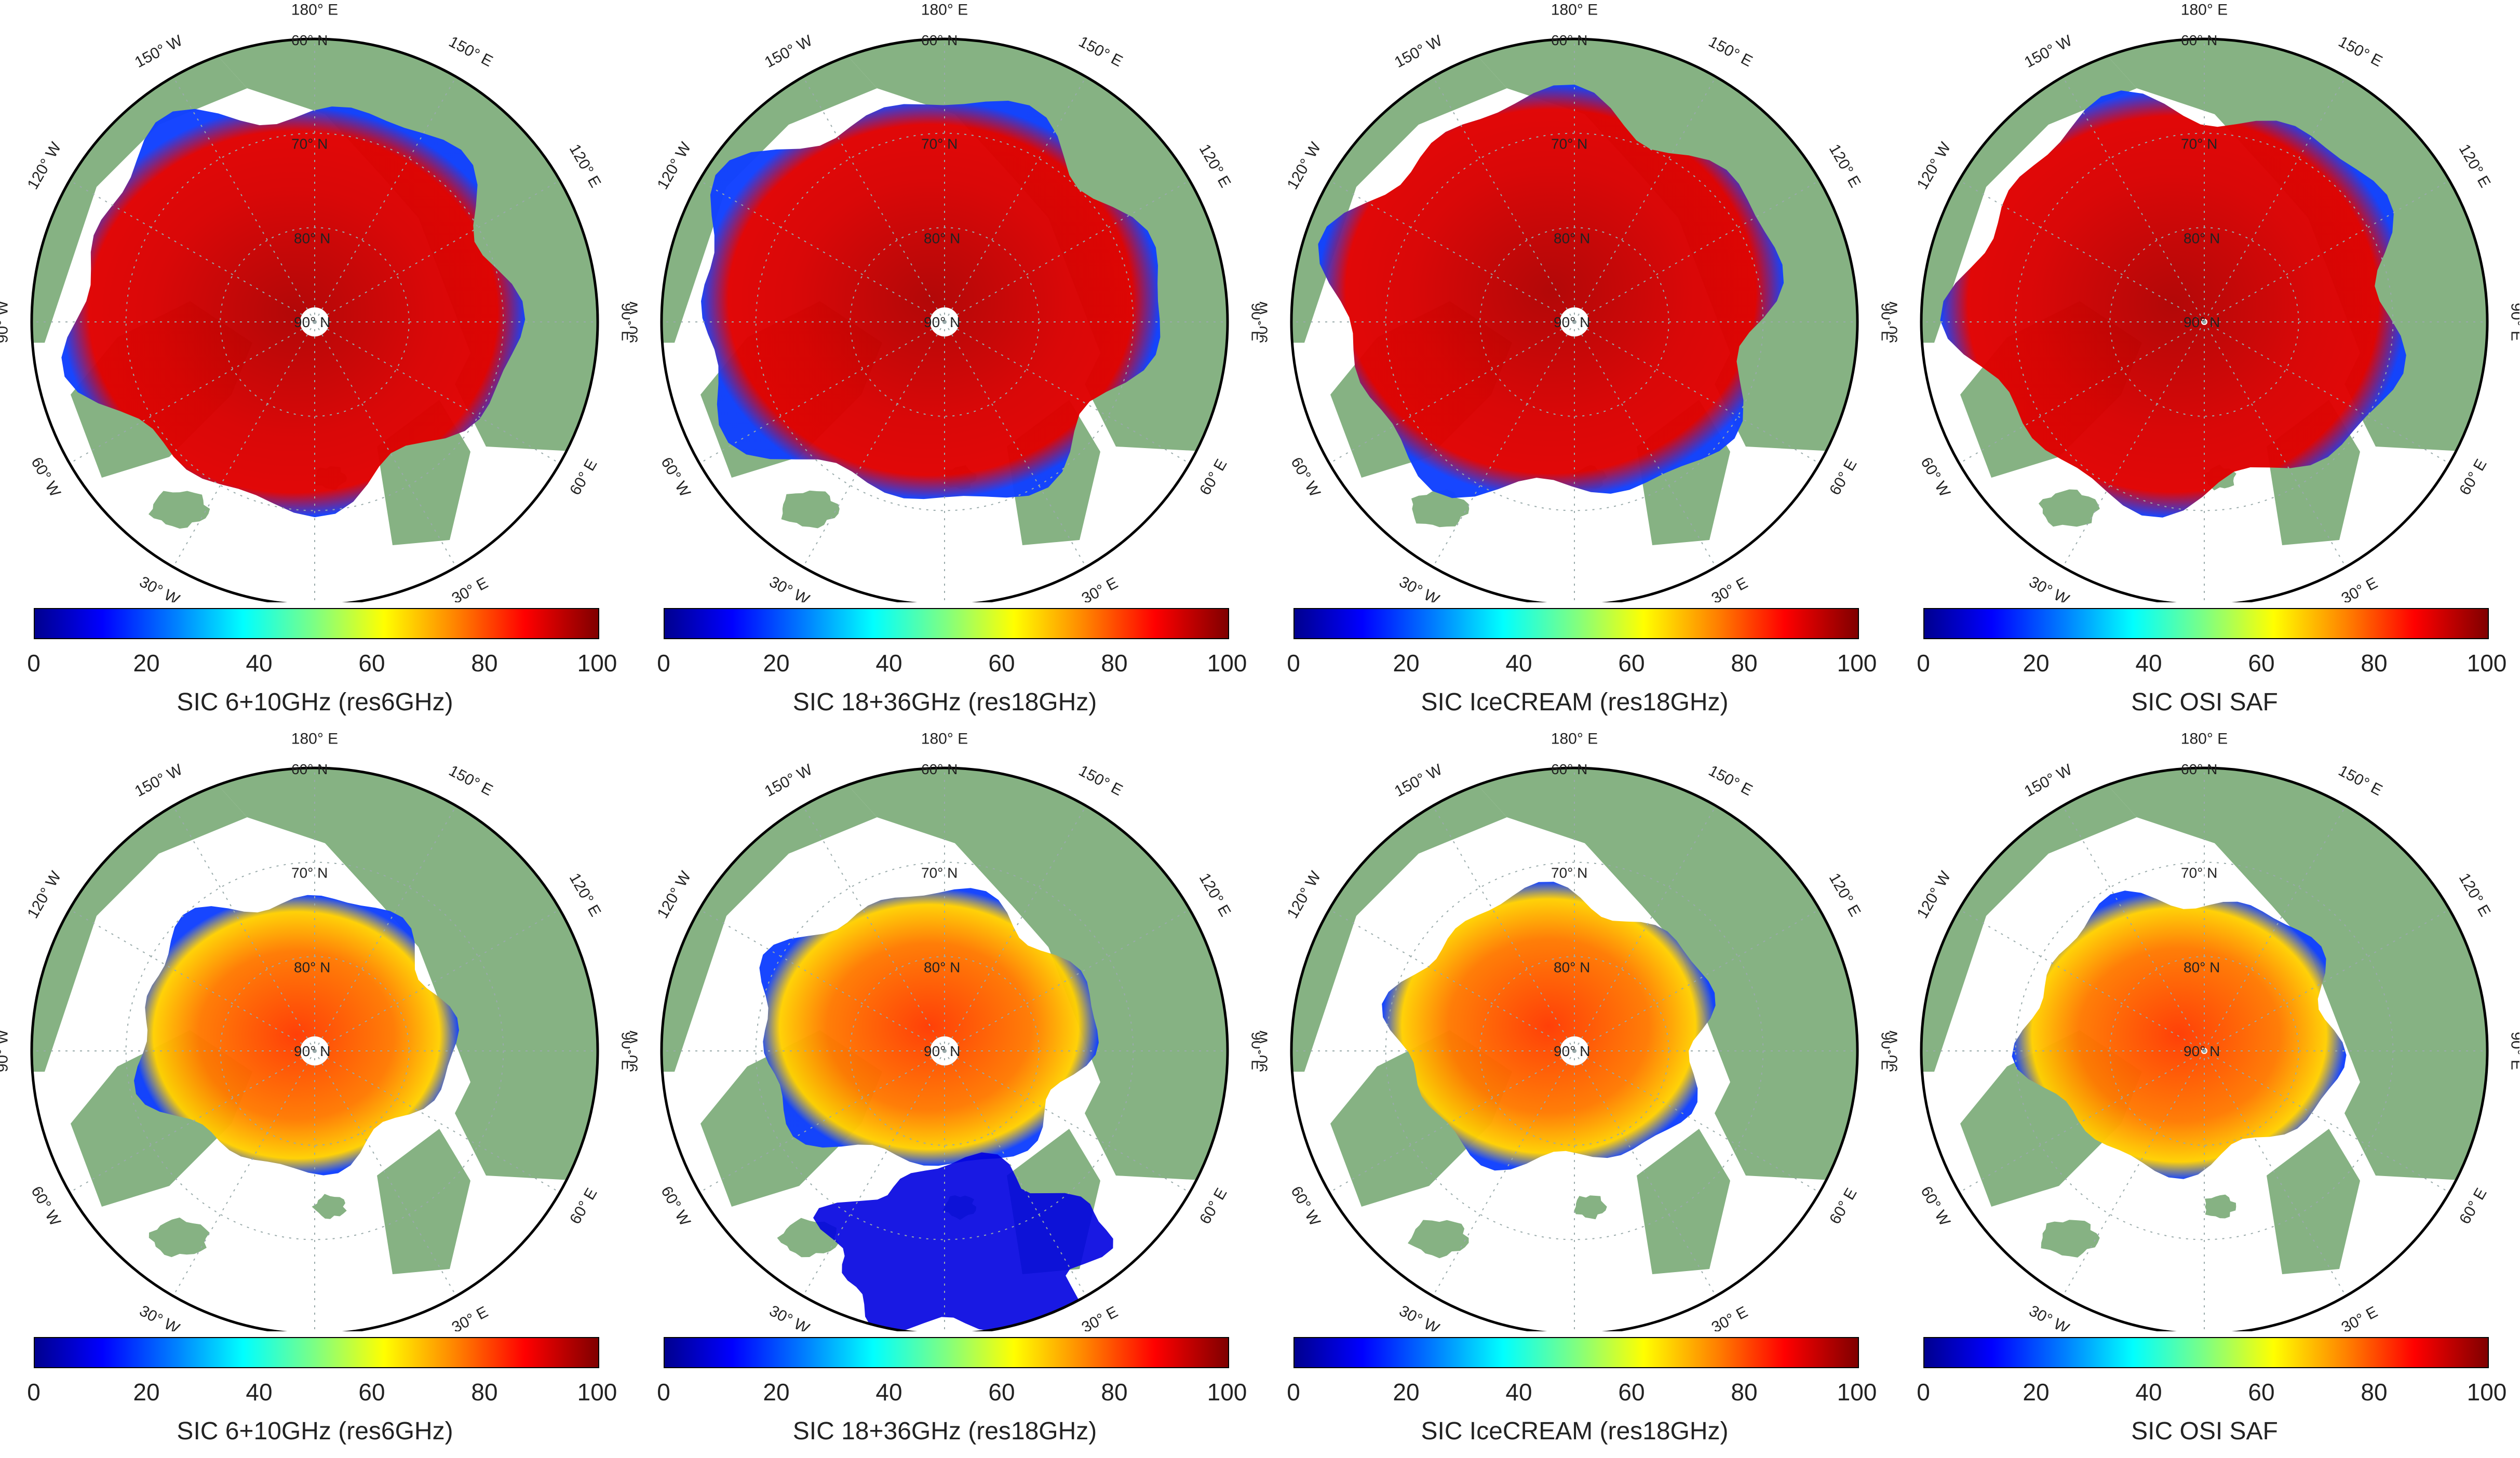 The image size is (2520, 1458). I want to click on colorbar-tick: 80, so click(484, 1392).